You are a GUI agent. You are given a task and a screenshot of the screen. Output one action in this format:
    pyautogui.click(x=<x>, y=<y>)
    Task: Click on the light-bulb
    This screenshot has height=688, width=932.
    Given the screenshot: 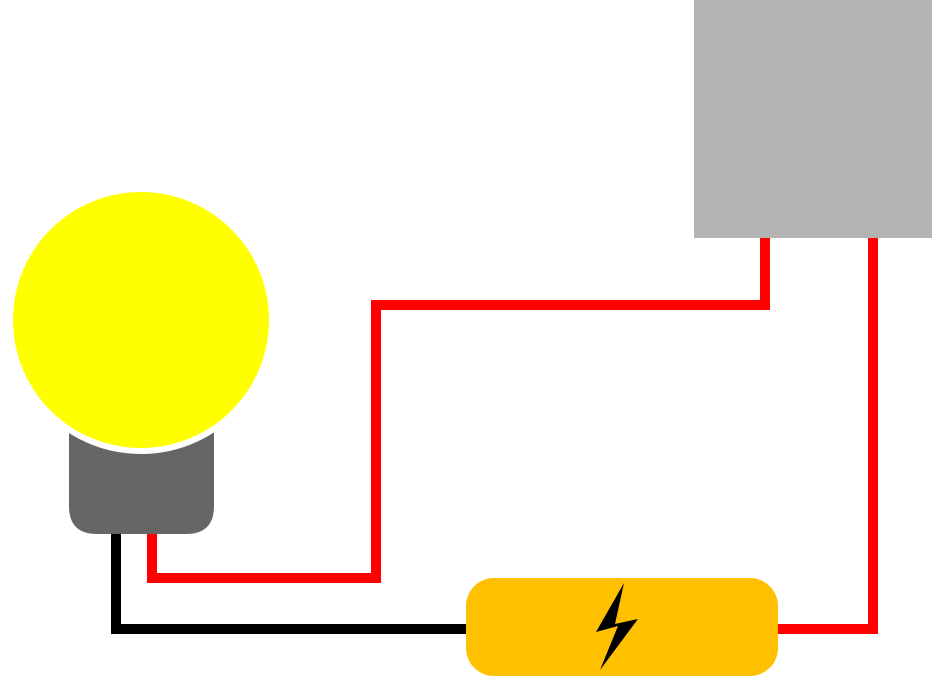 What is the action you would take?
    pyautogui.click(x=141, y=360)
    